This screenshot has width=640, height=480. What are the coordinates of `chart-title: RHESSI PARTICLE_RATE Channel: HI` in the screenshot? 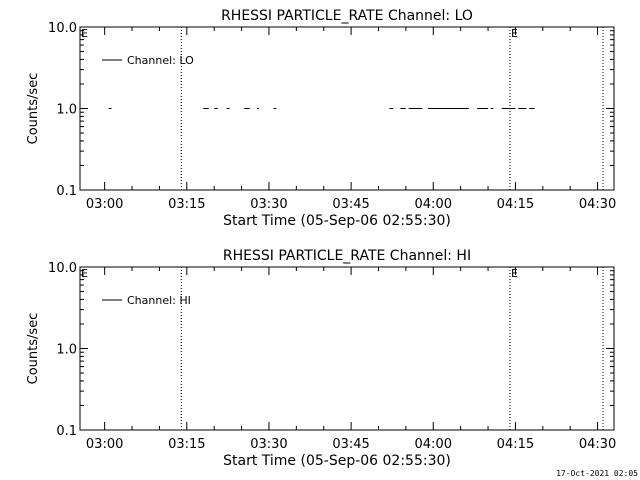 It's located at (347, 256).